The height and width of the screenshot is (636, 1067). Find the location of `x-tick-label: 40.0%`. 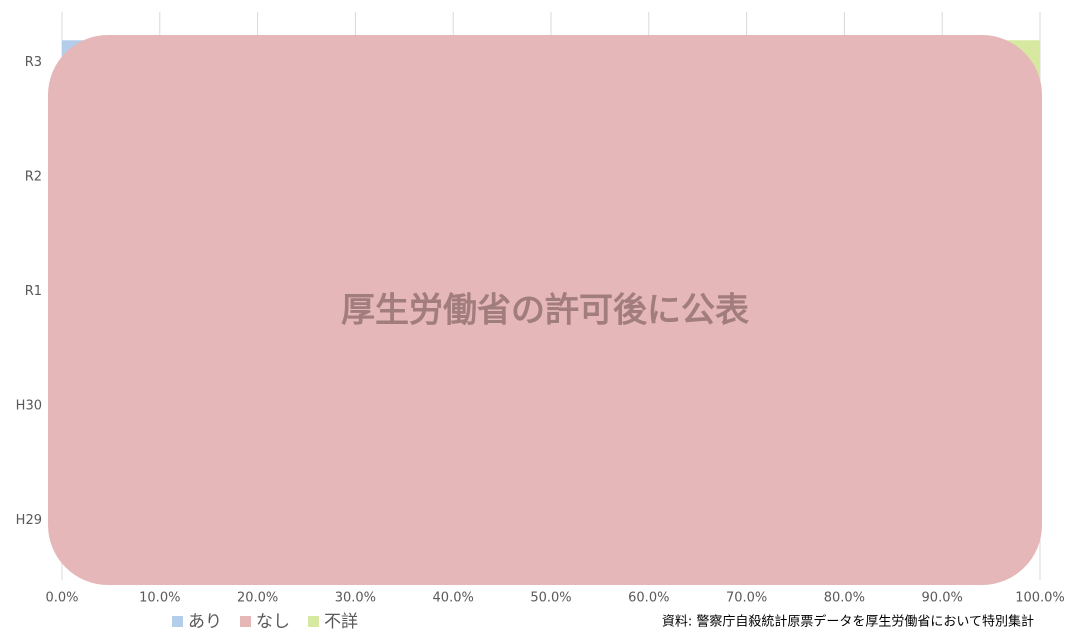

x-tick-label: 40.0% is located at coordinates (453, 598).